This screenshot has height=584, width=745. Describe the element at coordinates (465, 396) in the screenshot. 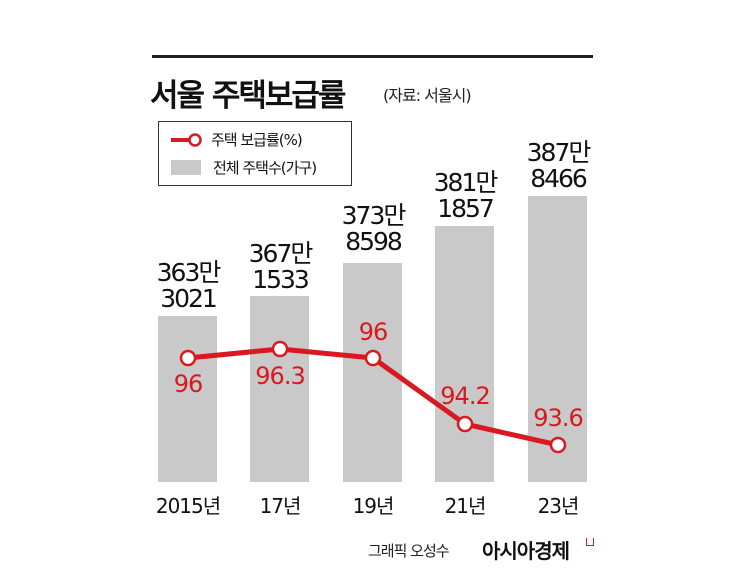

I see `rate-label-2021: 94.2` at that location.